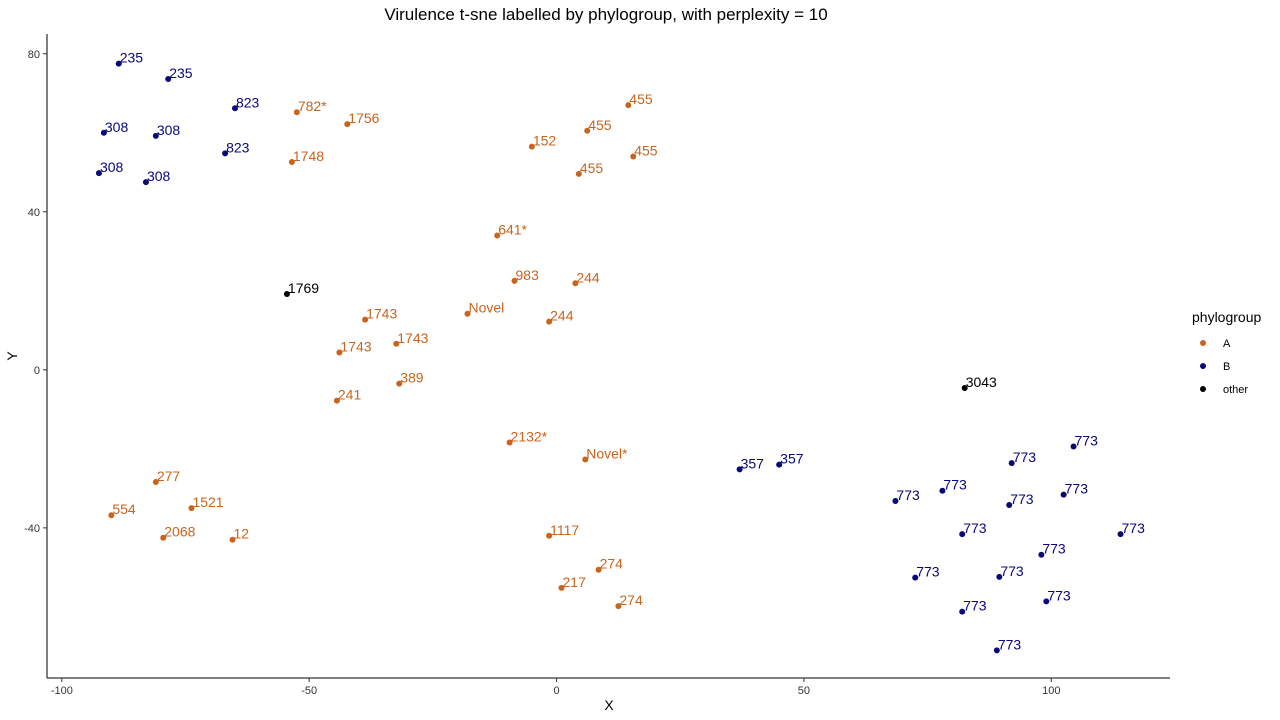 This screenshot has width=1280, height=720. What do you see at coordinates (804, 691) in the screenshot?
I see `x-tick-label: 50` at bounding box center [804, 691].